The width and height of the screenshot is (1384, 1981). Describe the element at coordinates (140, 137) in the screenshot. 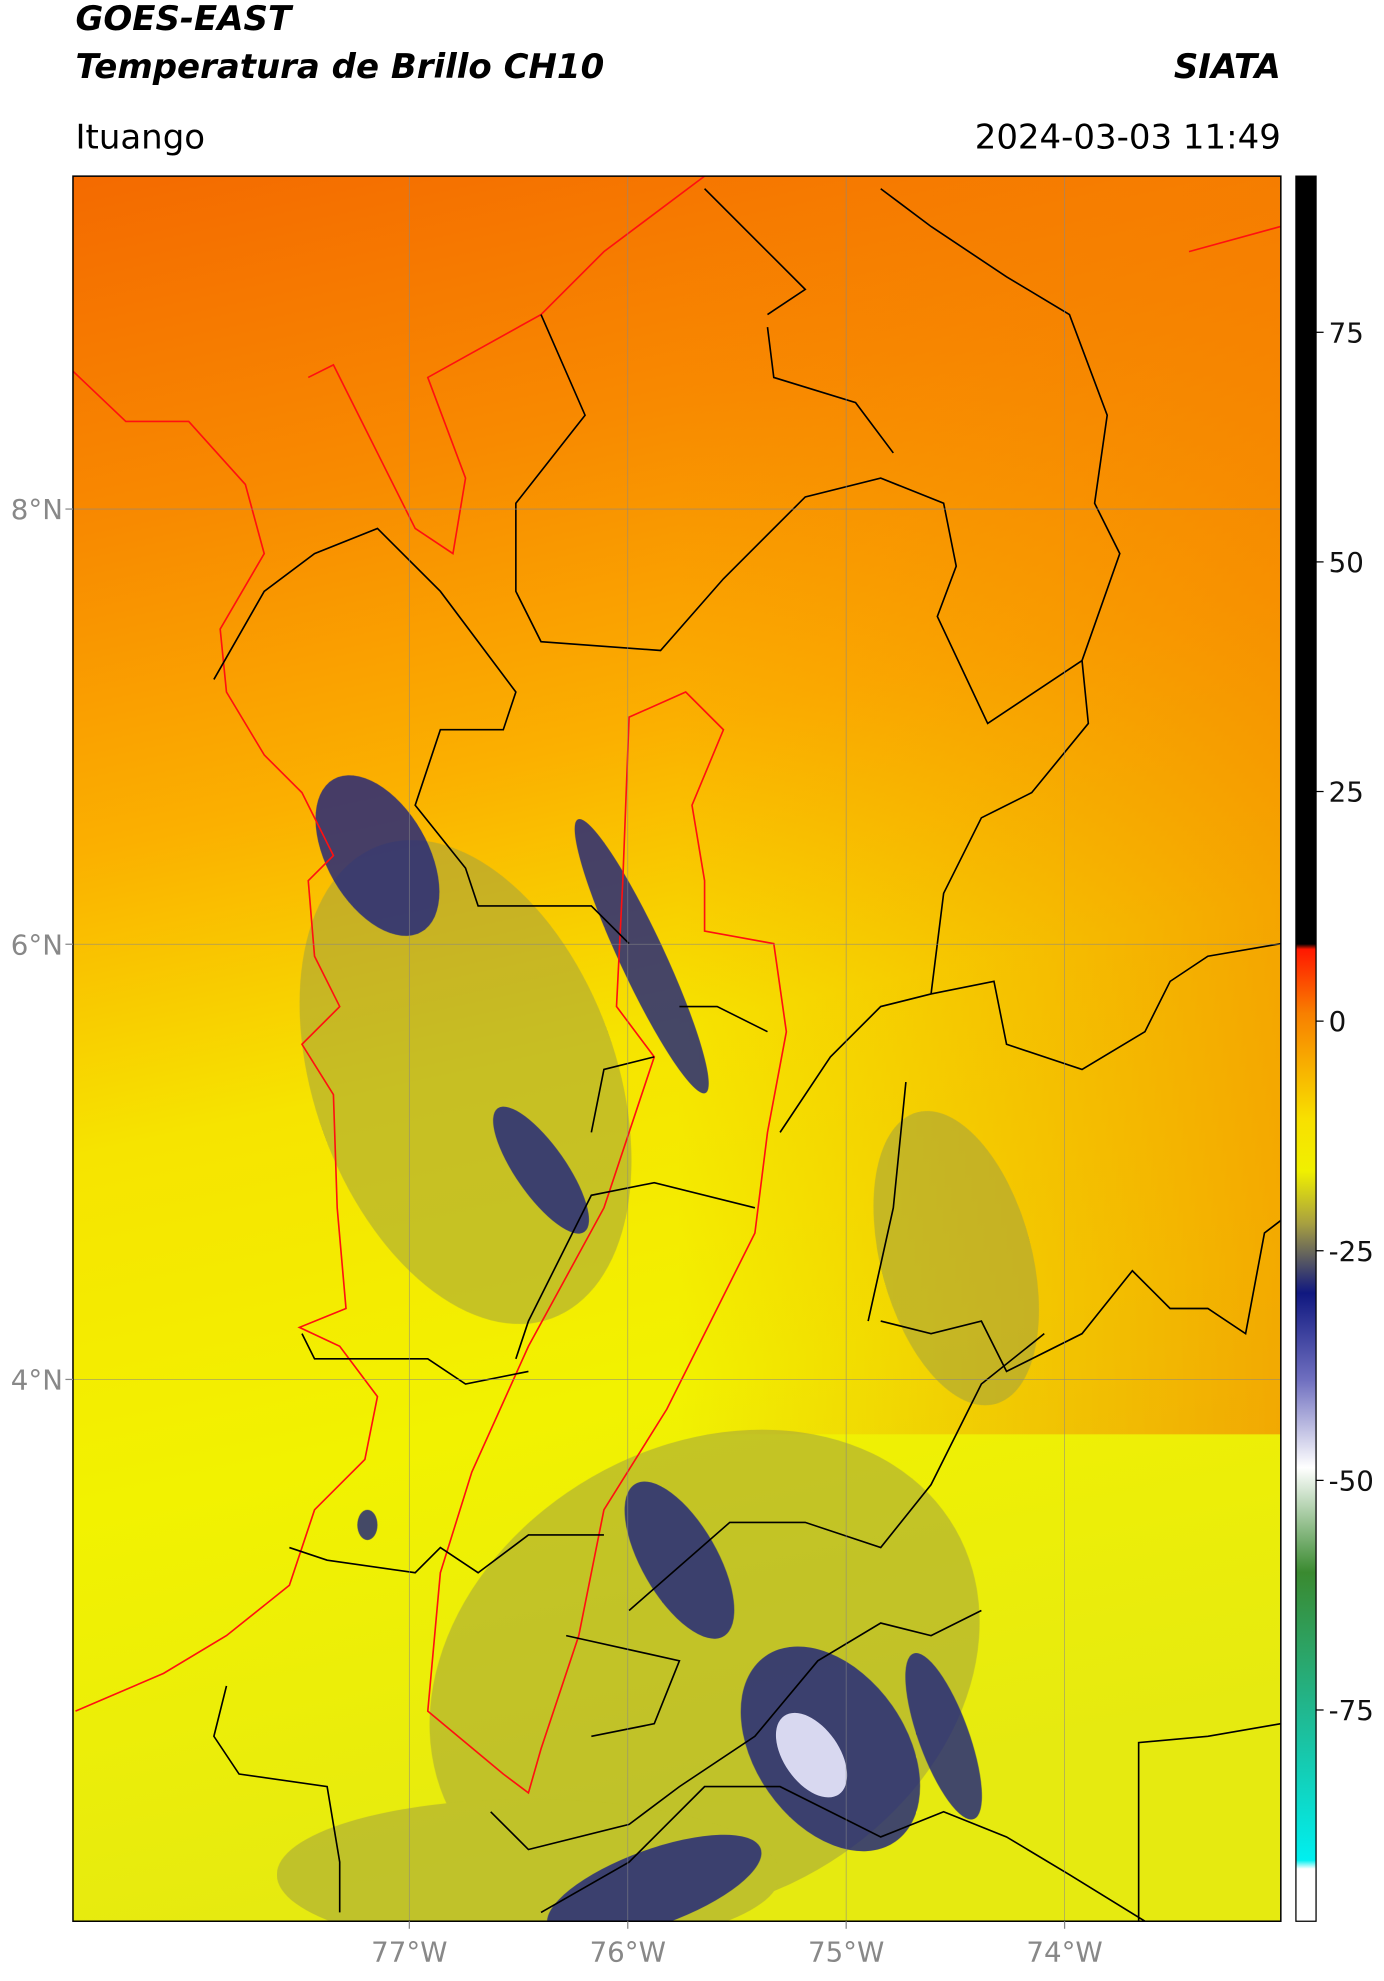

I see `region: Ituango` at that location.